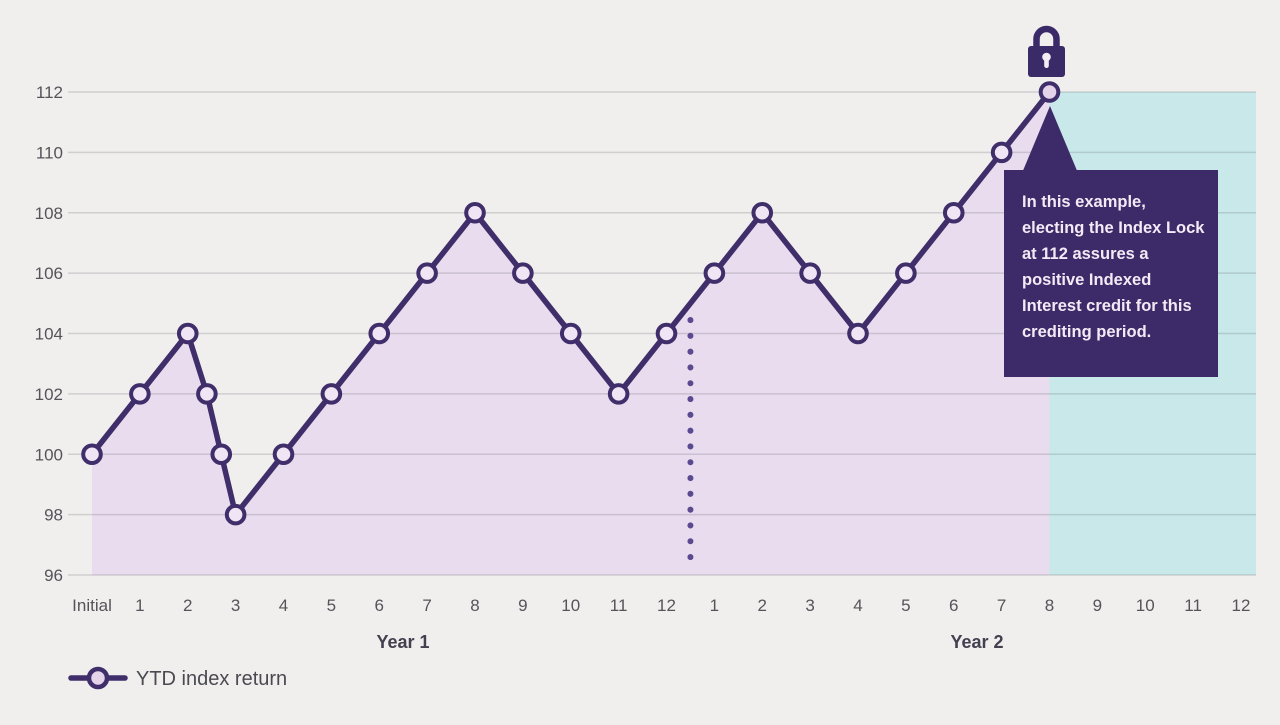 This screenshot has width=1280, height=725. I want to click on lock-icon, so click(1046, 51).